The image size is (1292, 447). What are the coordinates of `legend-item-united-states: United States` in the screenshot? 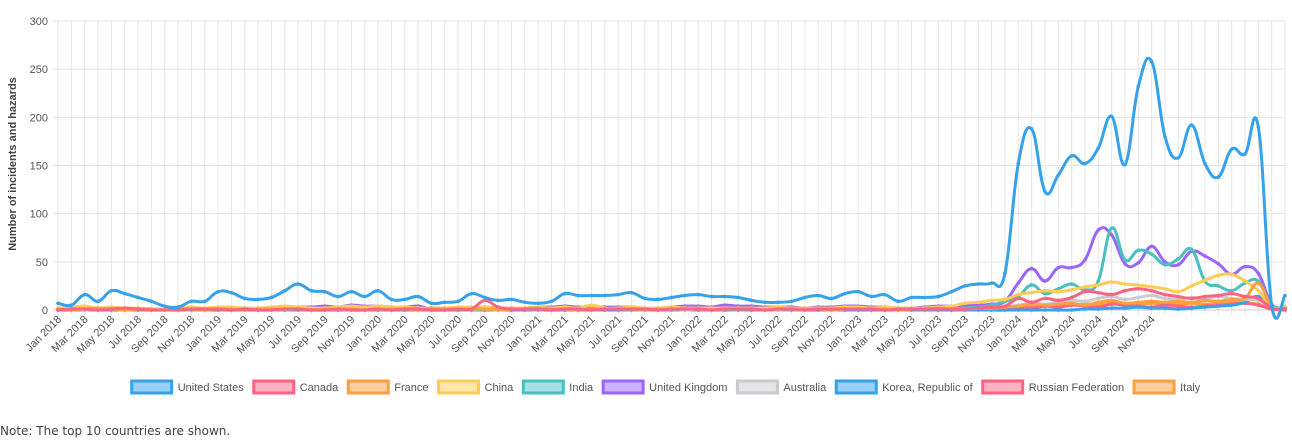 It's located at (187, 387).